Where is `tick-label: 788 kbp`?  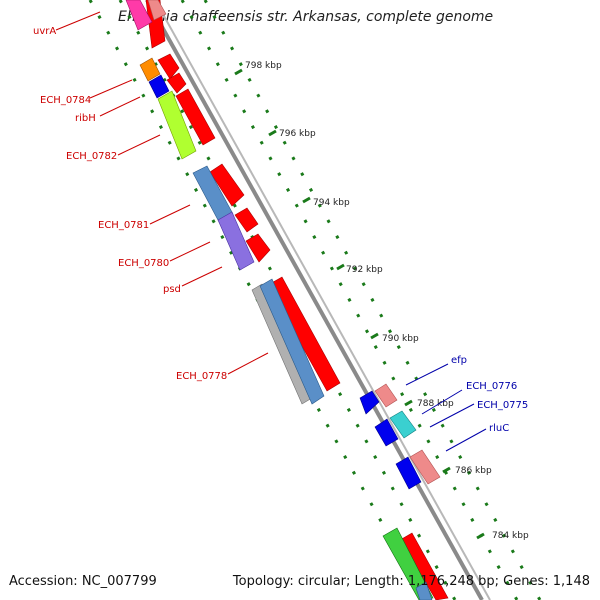
tick-label: 788 kbp is located at coordinates (435, 404).